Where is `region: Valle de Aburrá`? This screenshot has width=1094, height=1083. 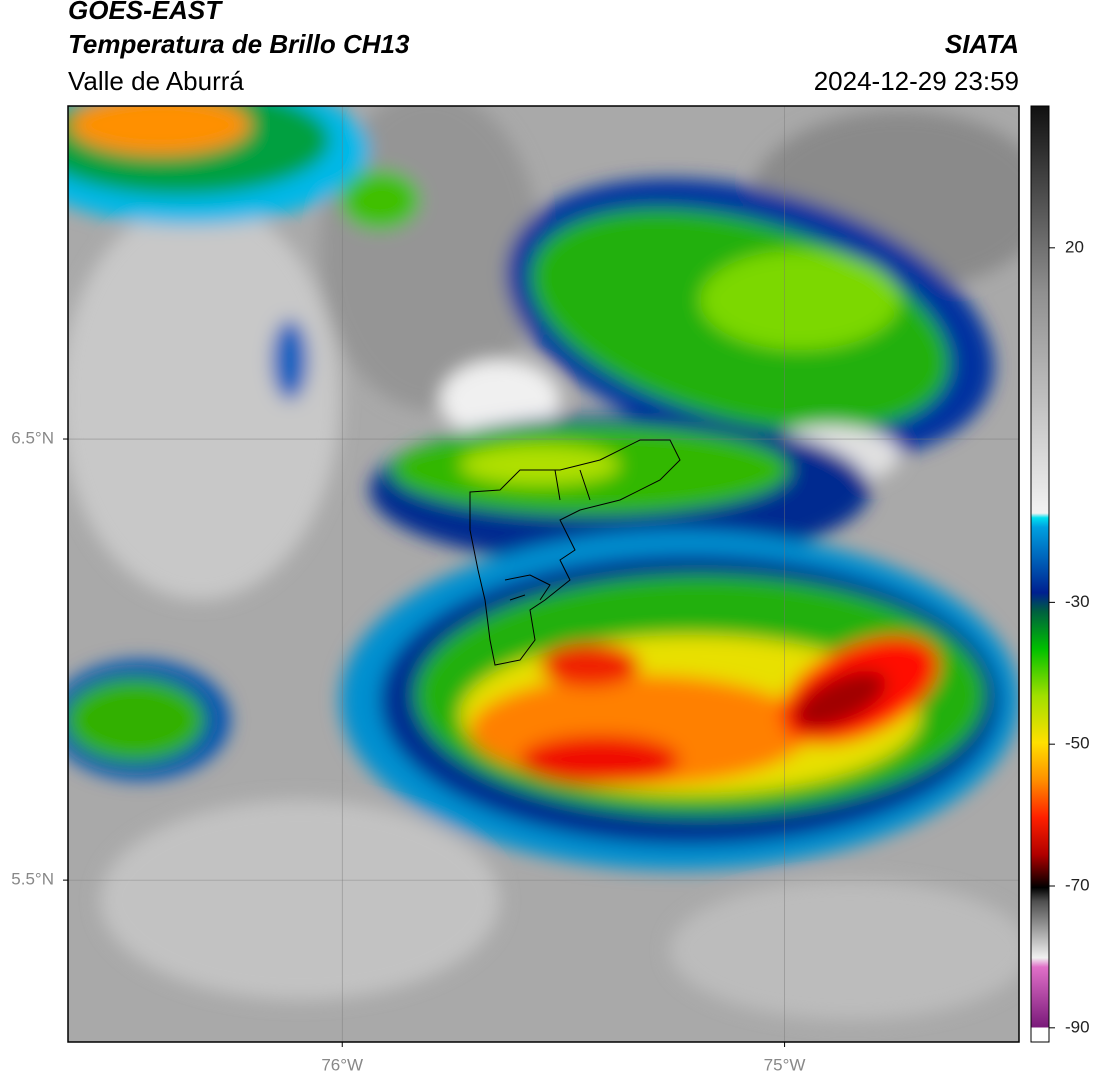
region: Valle de Aburrá is located at coordinates (156, 81).